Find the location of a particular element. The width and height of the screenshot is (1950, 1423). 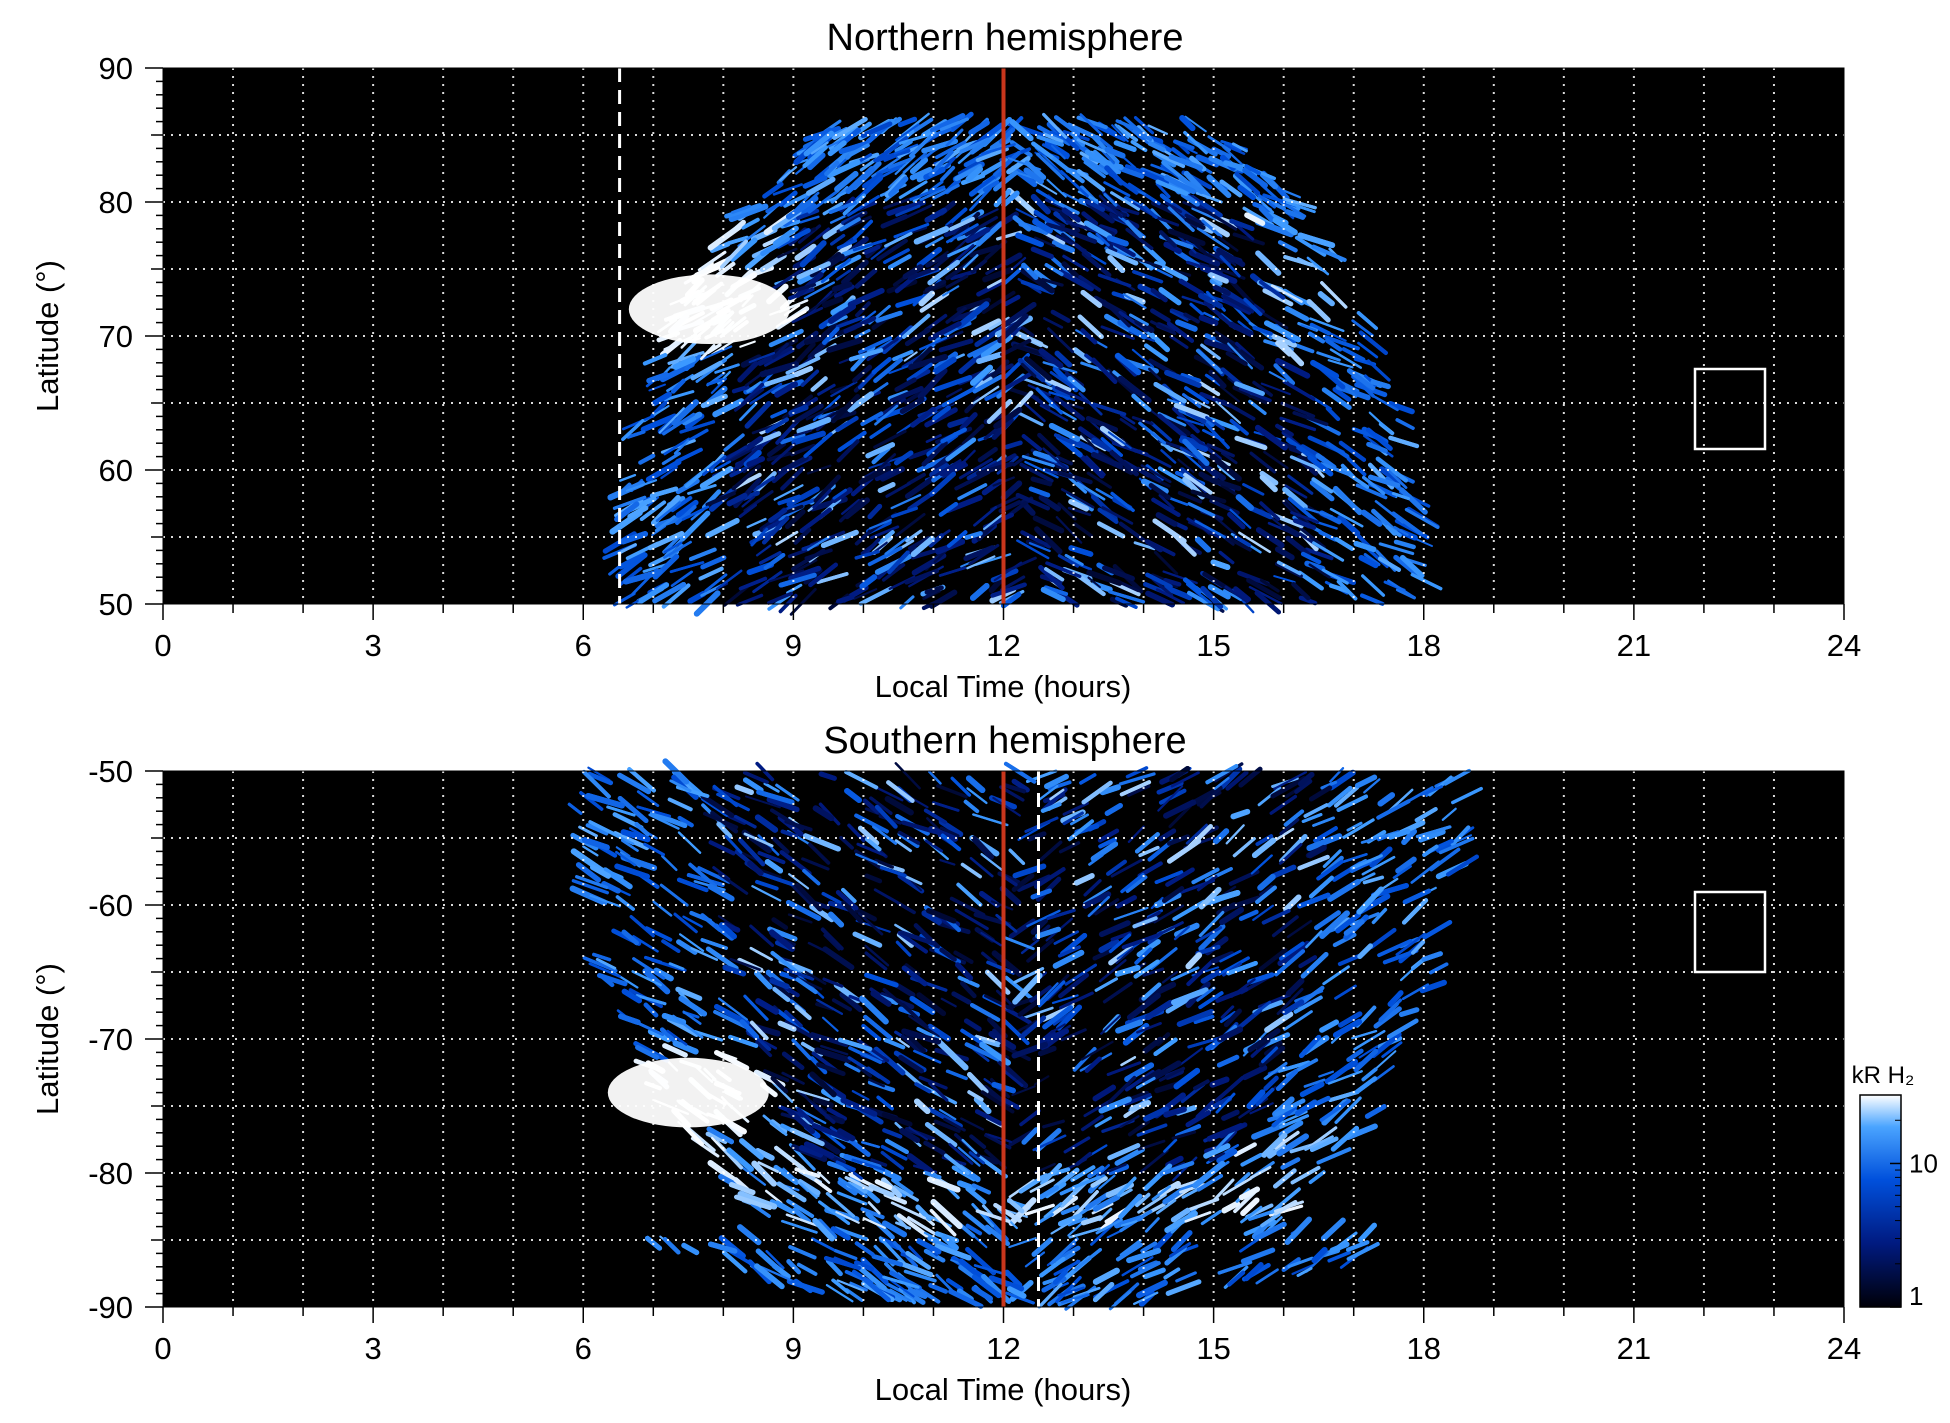

north-title: Northern hemisphere is located at coordinates (1005, 38).